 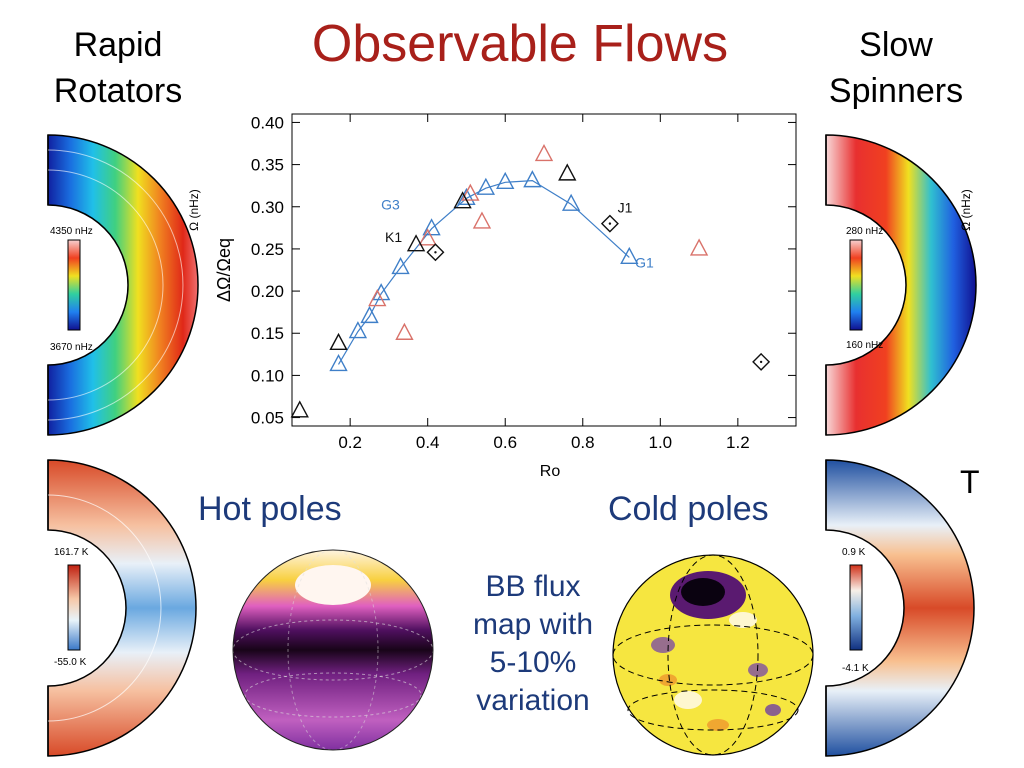 I want to click on colorbar-min-label: -55.0 K, so click(x=70, y=662).